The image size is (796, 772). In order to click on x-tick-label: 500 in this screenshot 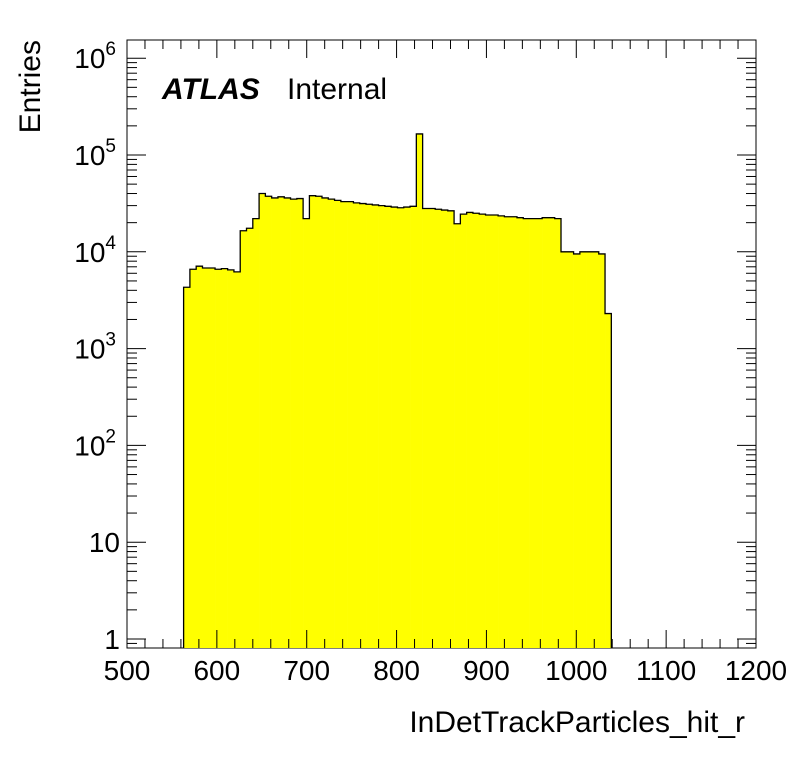, I will do `click(127, 670)`.